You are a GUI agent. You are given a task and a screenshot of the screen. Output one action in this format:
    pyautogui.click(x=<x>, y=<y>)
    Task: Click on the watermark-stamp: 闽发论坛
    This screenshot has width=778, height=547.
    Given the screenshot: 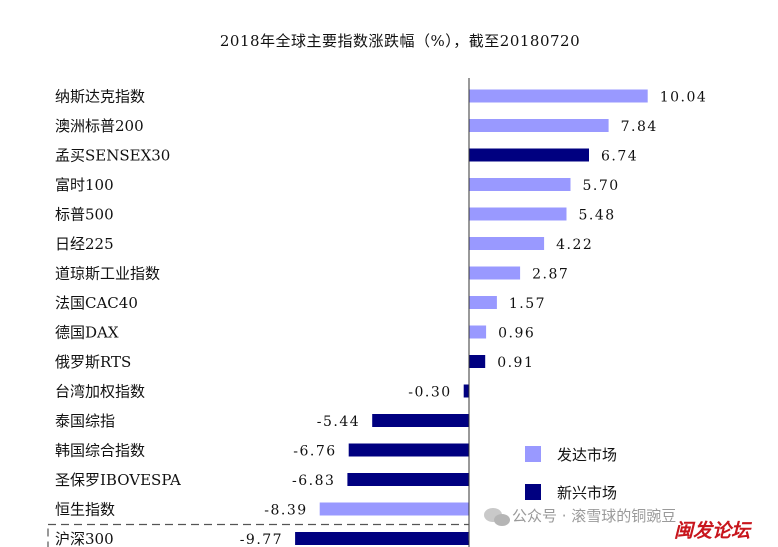 What is the action you would take?
    pyautogui.click(x=713, y=531)
    